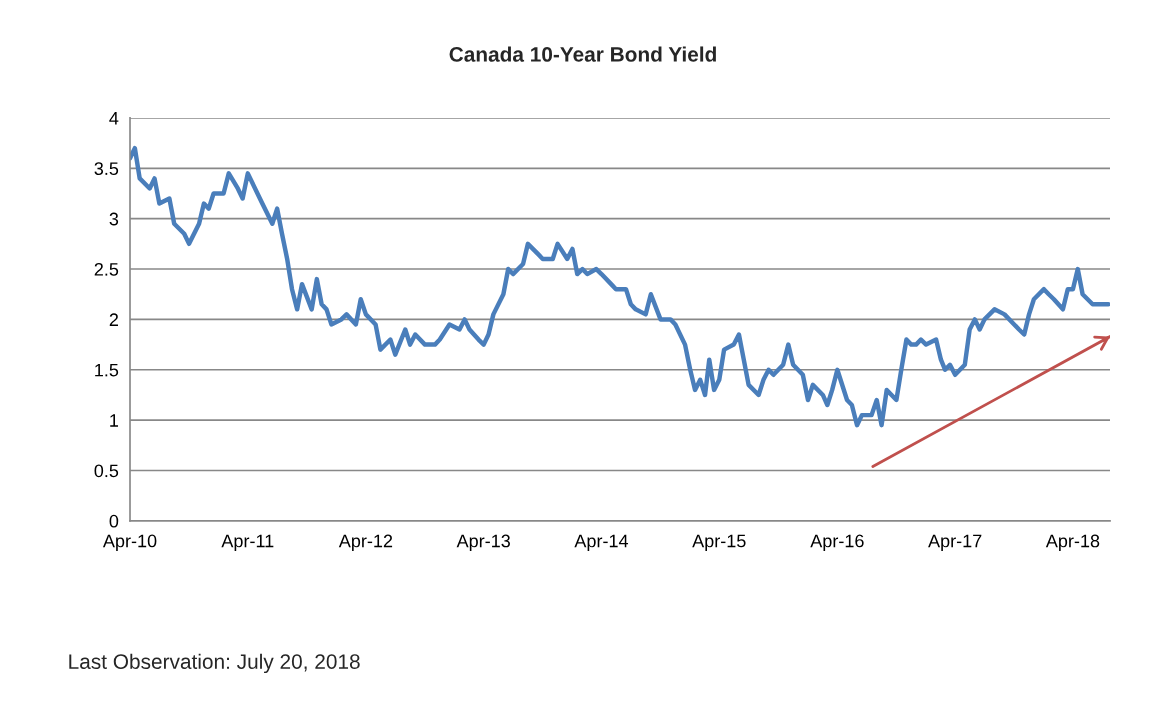 This screenshot has width=1166, height=702. I want to click on y-tick-label: 0.5, so click(106, 471).